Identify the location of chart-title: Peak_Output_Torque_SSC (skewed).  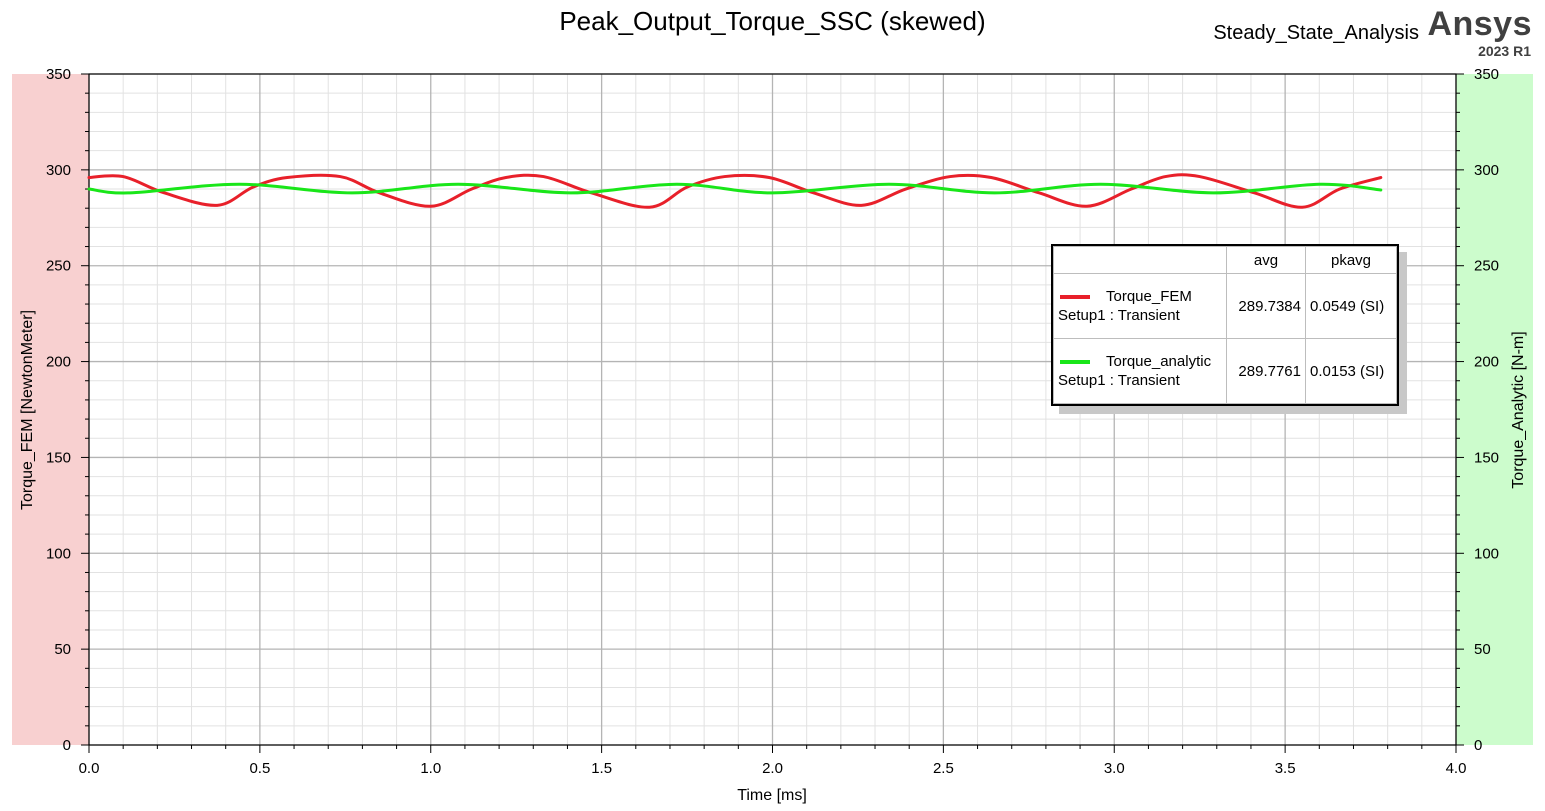
(772, 21).